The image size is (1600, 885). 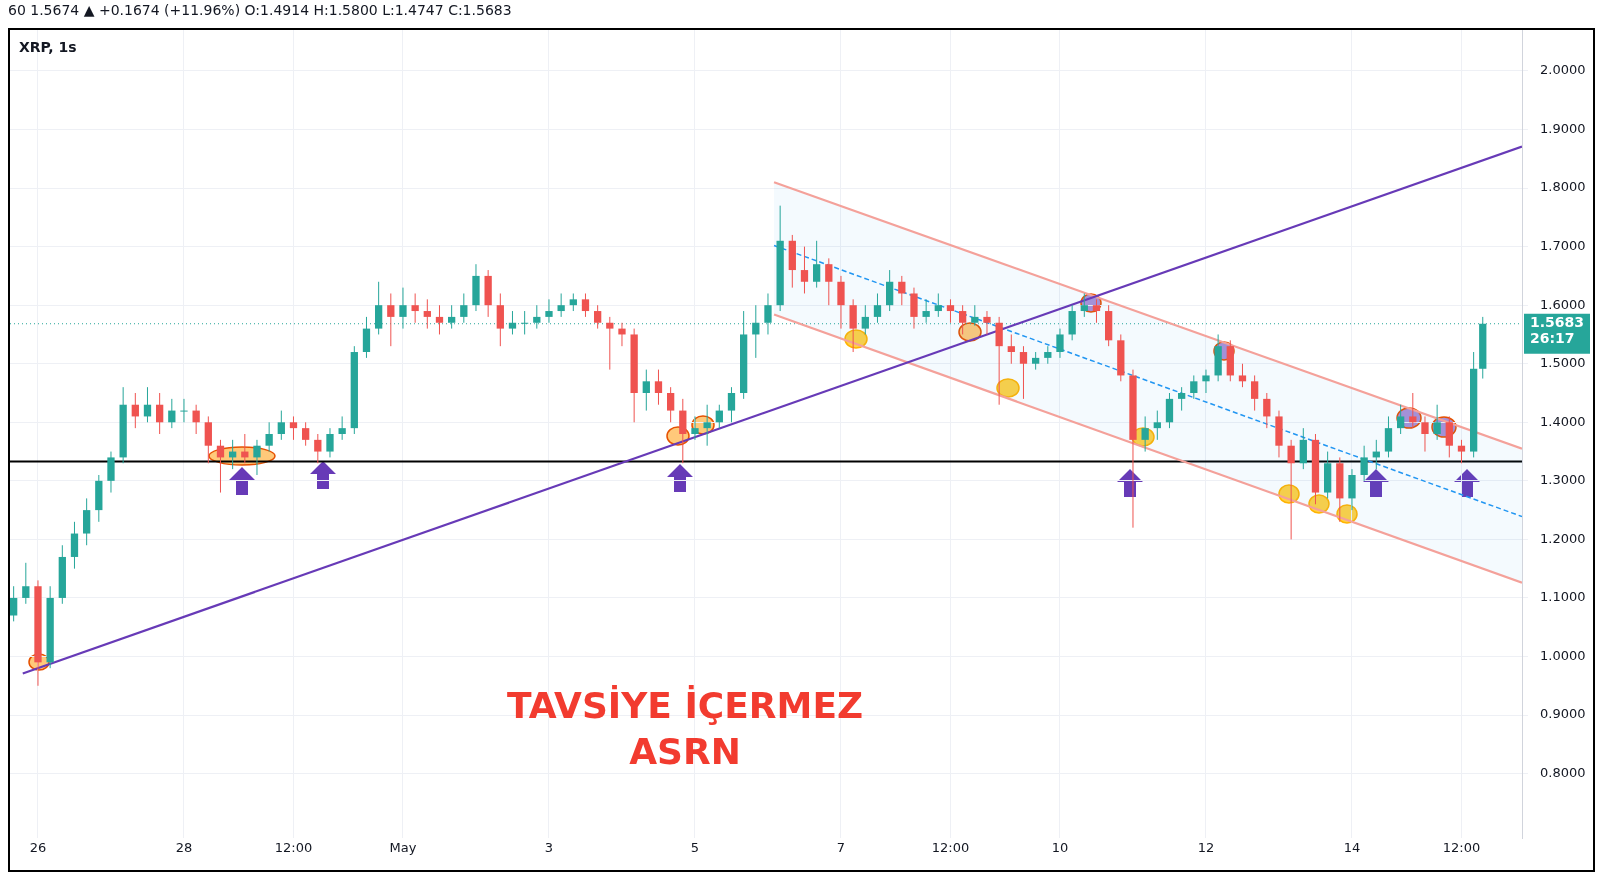 I want to click on x-tick-label: 14, so click(x=1352, y=848).